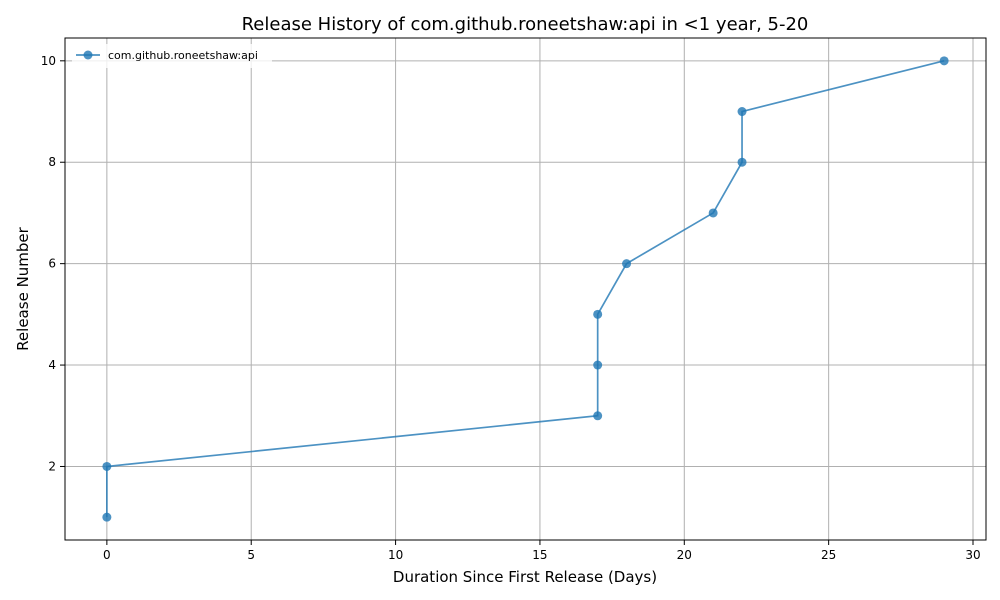 The image size is (1000, 600). I want to click on y-tick-label: 4, so click(52, 365).